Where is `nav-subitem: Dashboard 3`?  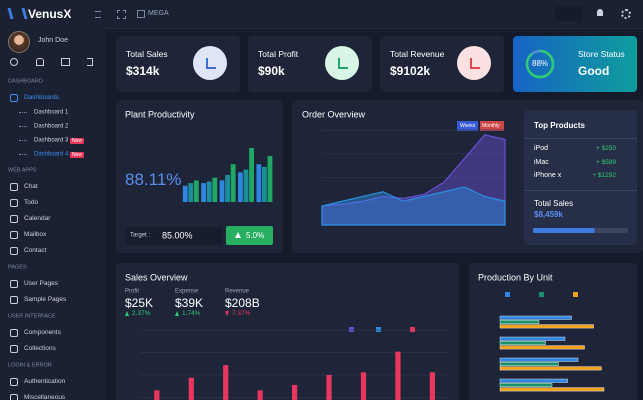 nav-subitem: Dashboard 3 is located at coordinates (51, 140).